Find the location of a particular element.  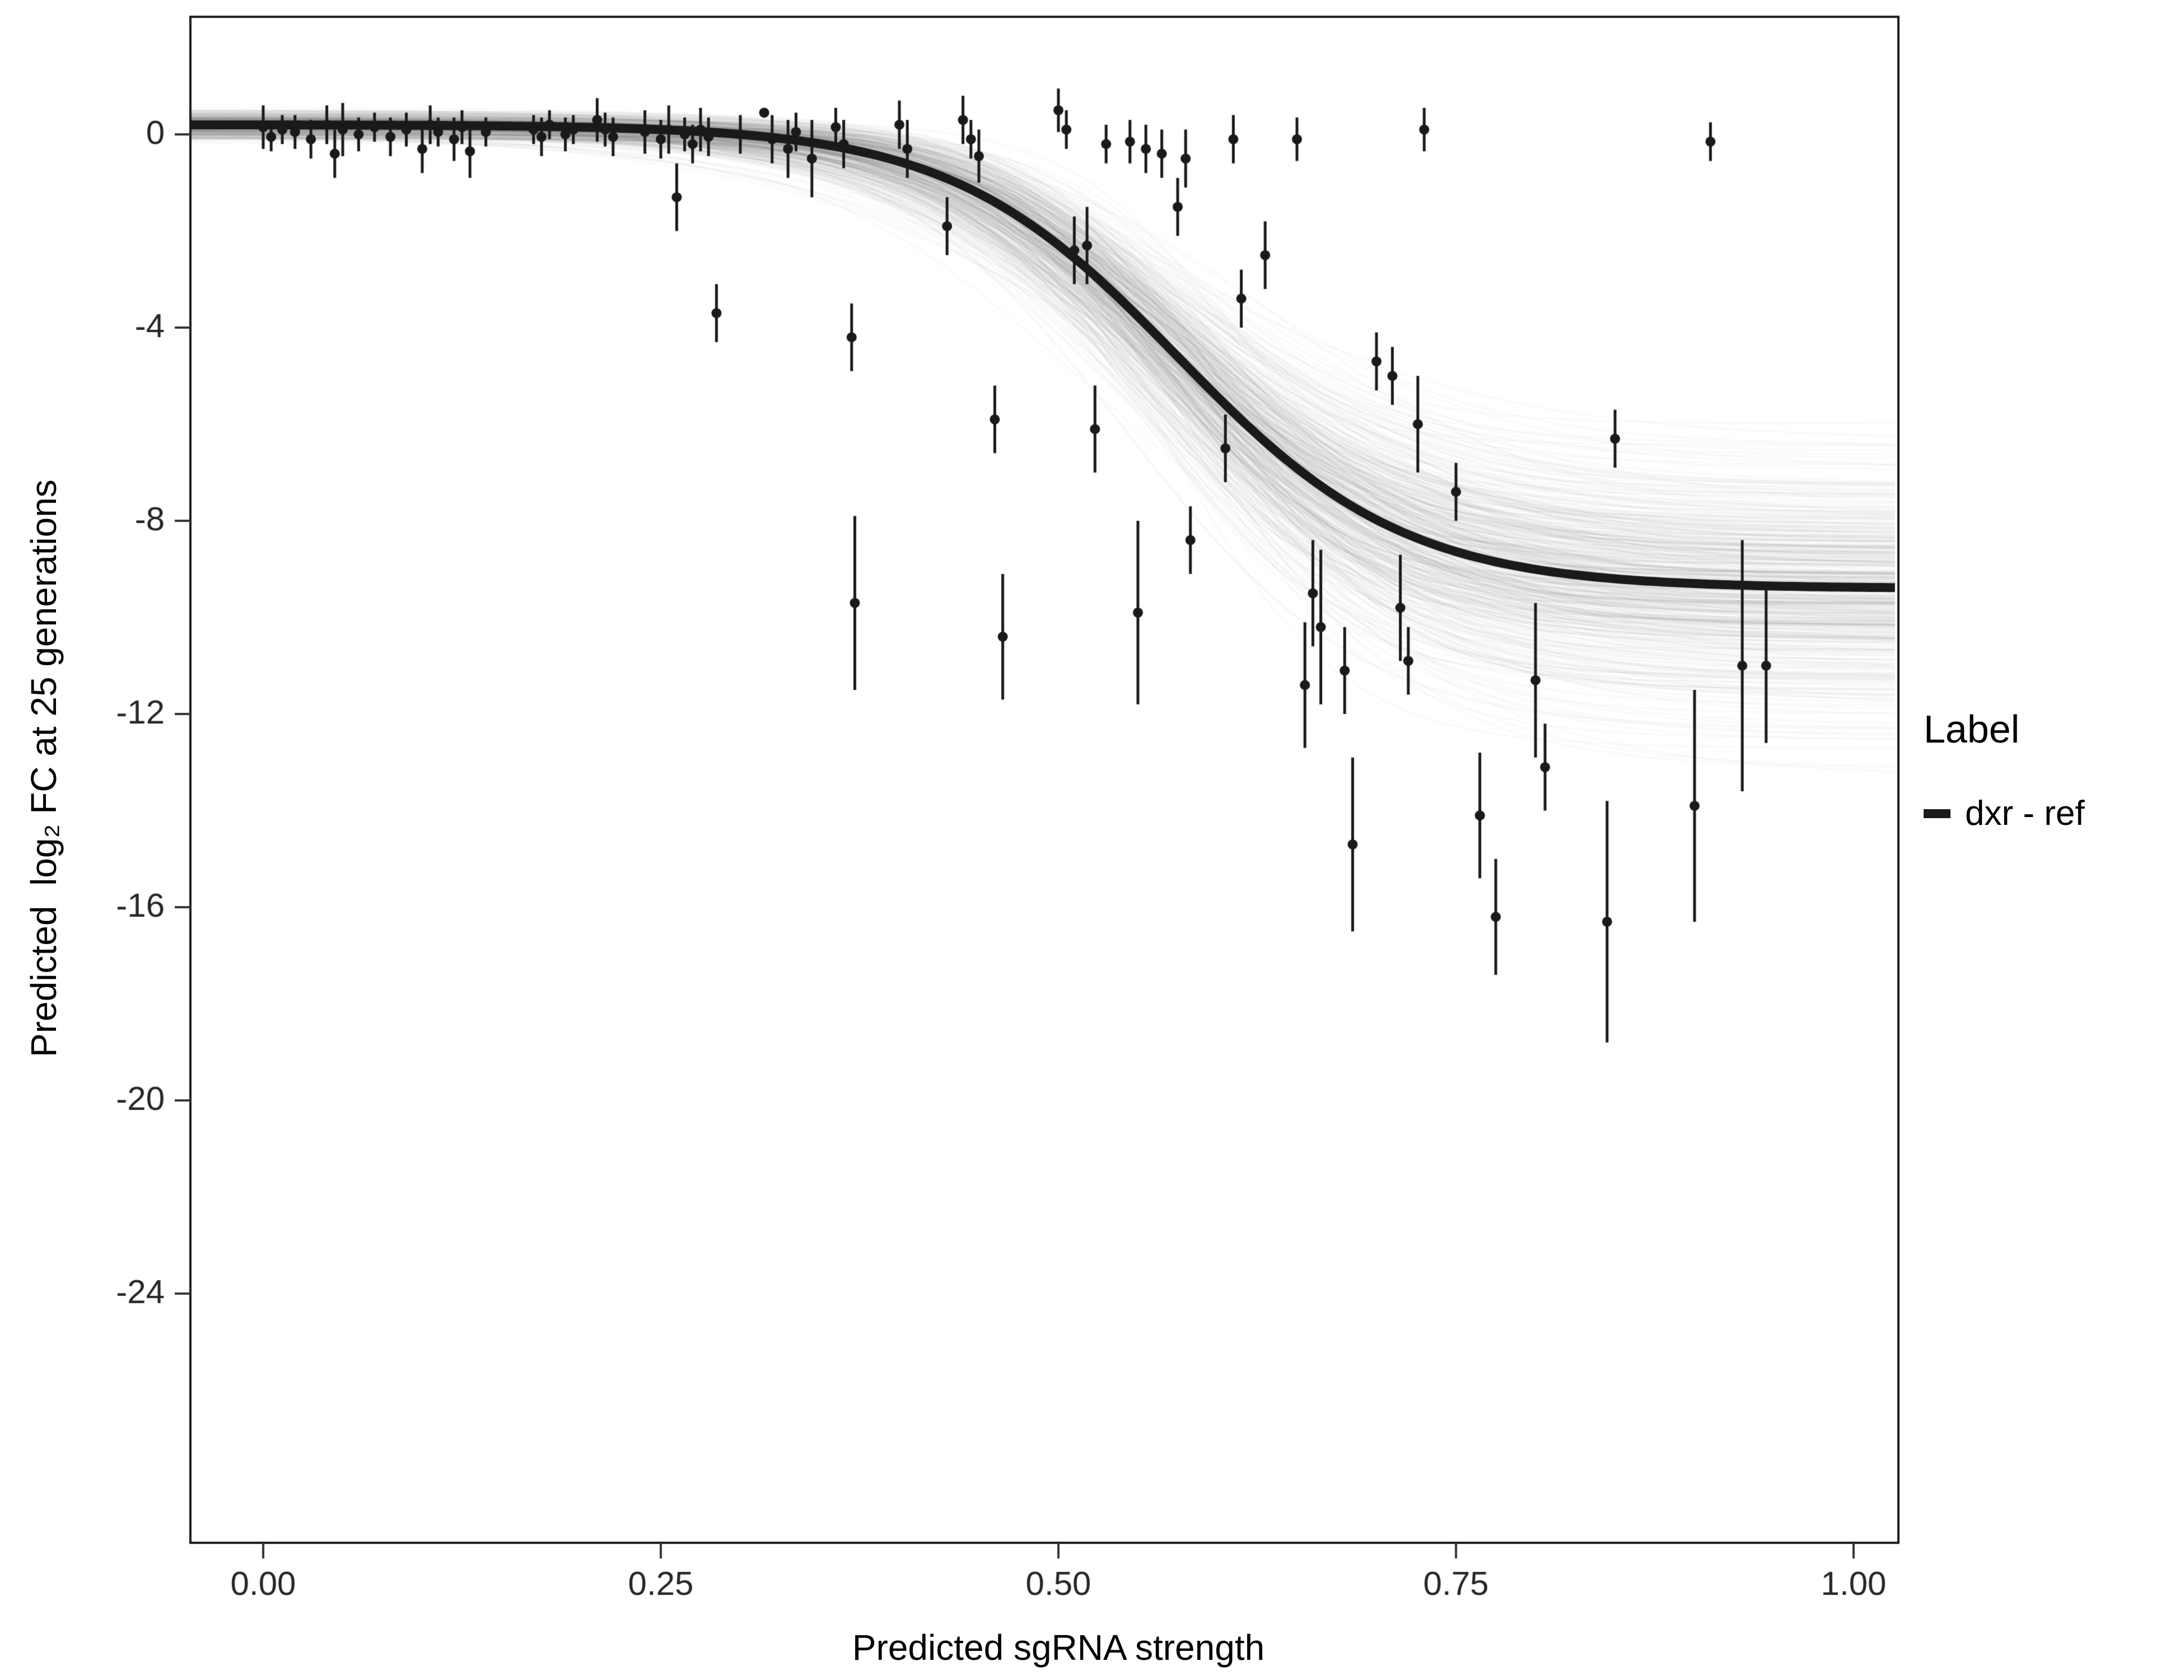

legend-item-label: dxr - ref is located at coordinates (2025, 814).